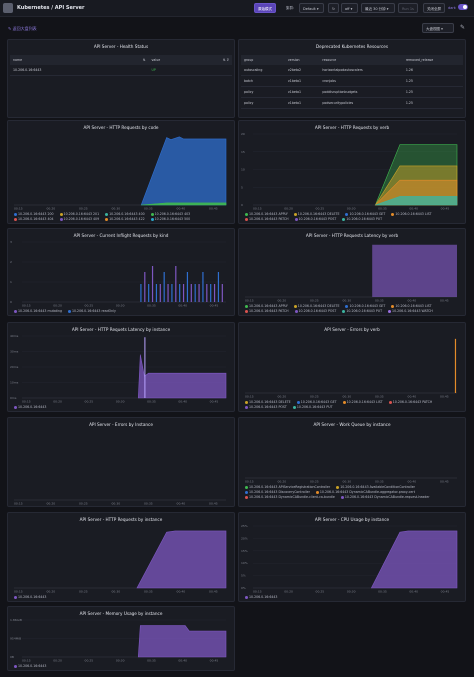 The width and height of the screenshot is (474, 677). Describe the element at coordinates (434, 8) in the screenshot. I see `exit-fullscreen-button: 关闭全屏` at that location.